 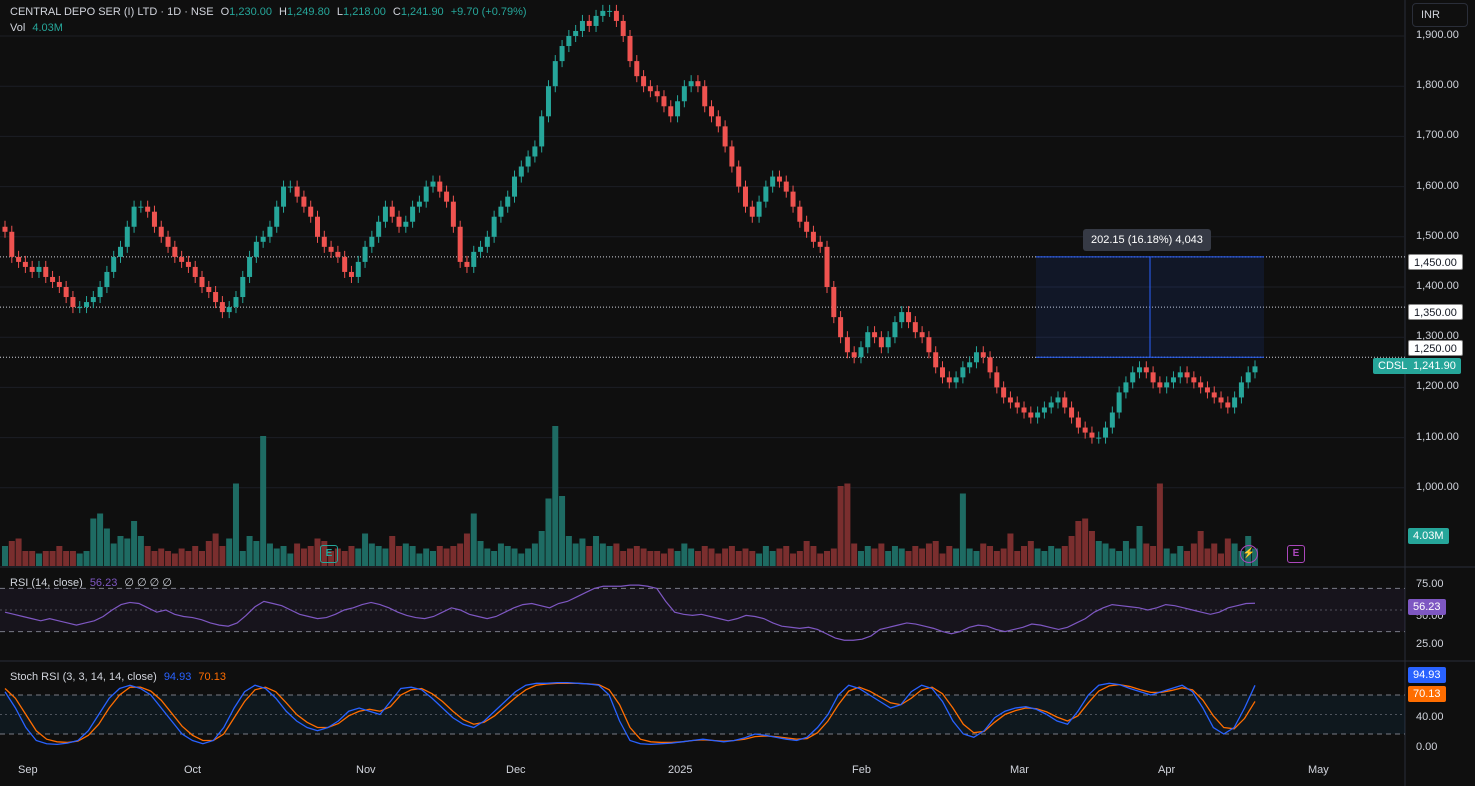 What do you see at coordinates (861, 770) in the screenshot?
I see `time-axis-feb: Feb` at bounding box center [861, 770].